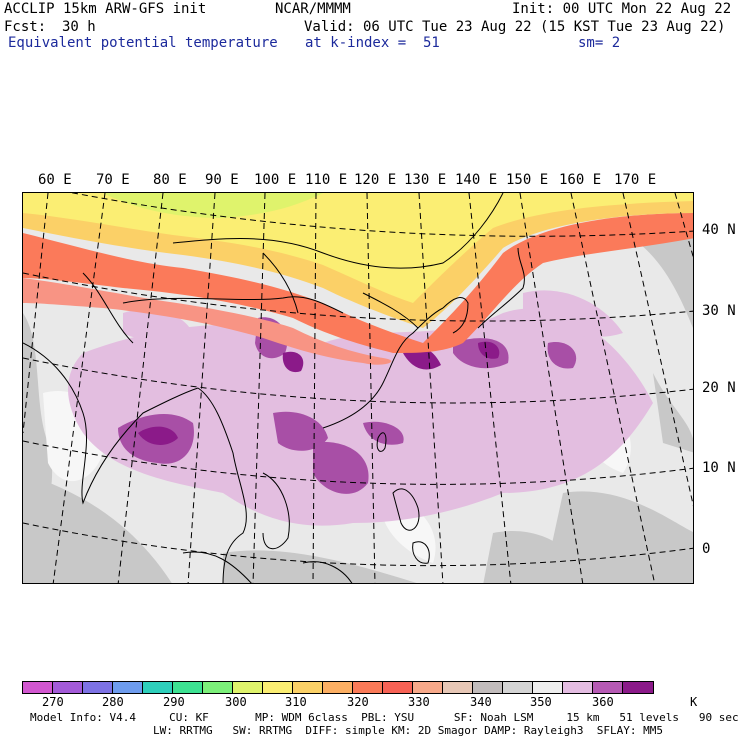 The image size is (740, 740). I want to click on colorbar, so click(338, 687).